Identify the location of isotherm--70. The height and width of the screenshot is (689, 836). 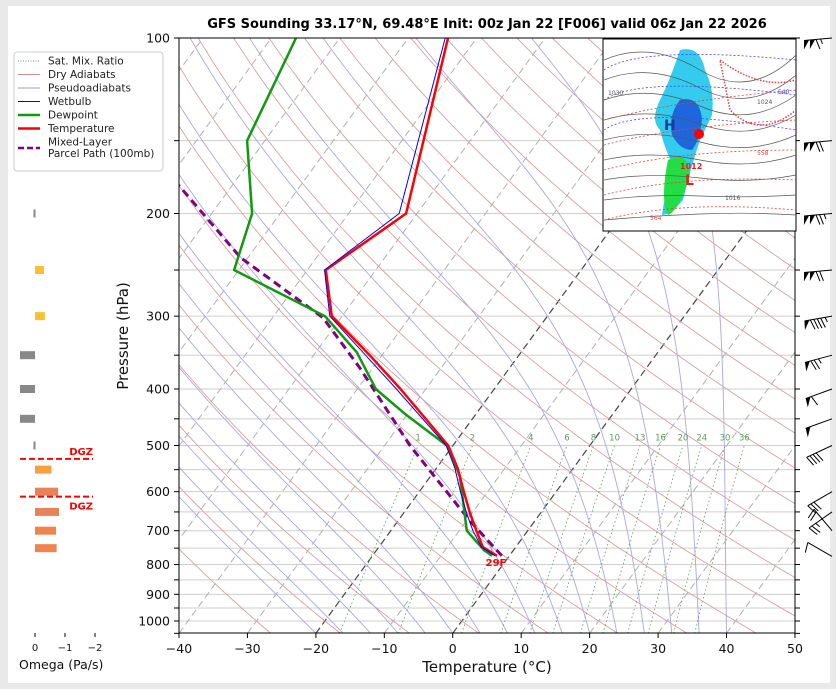
(294, 195).